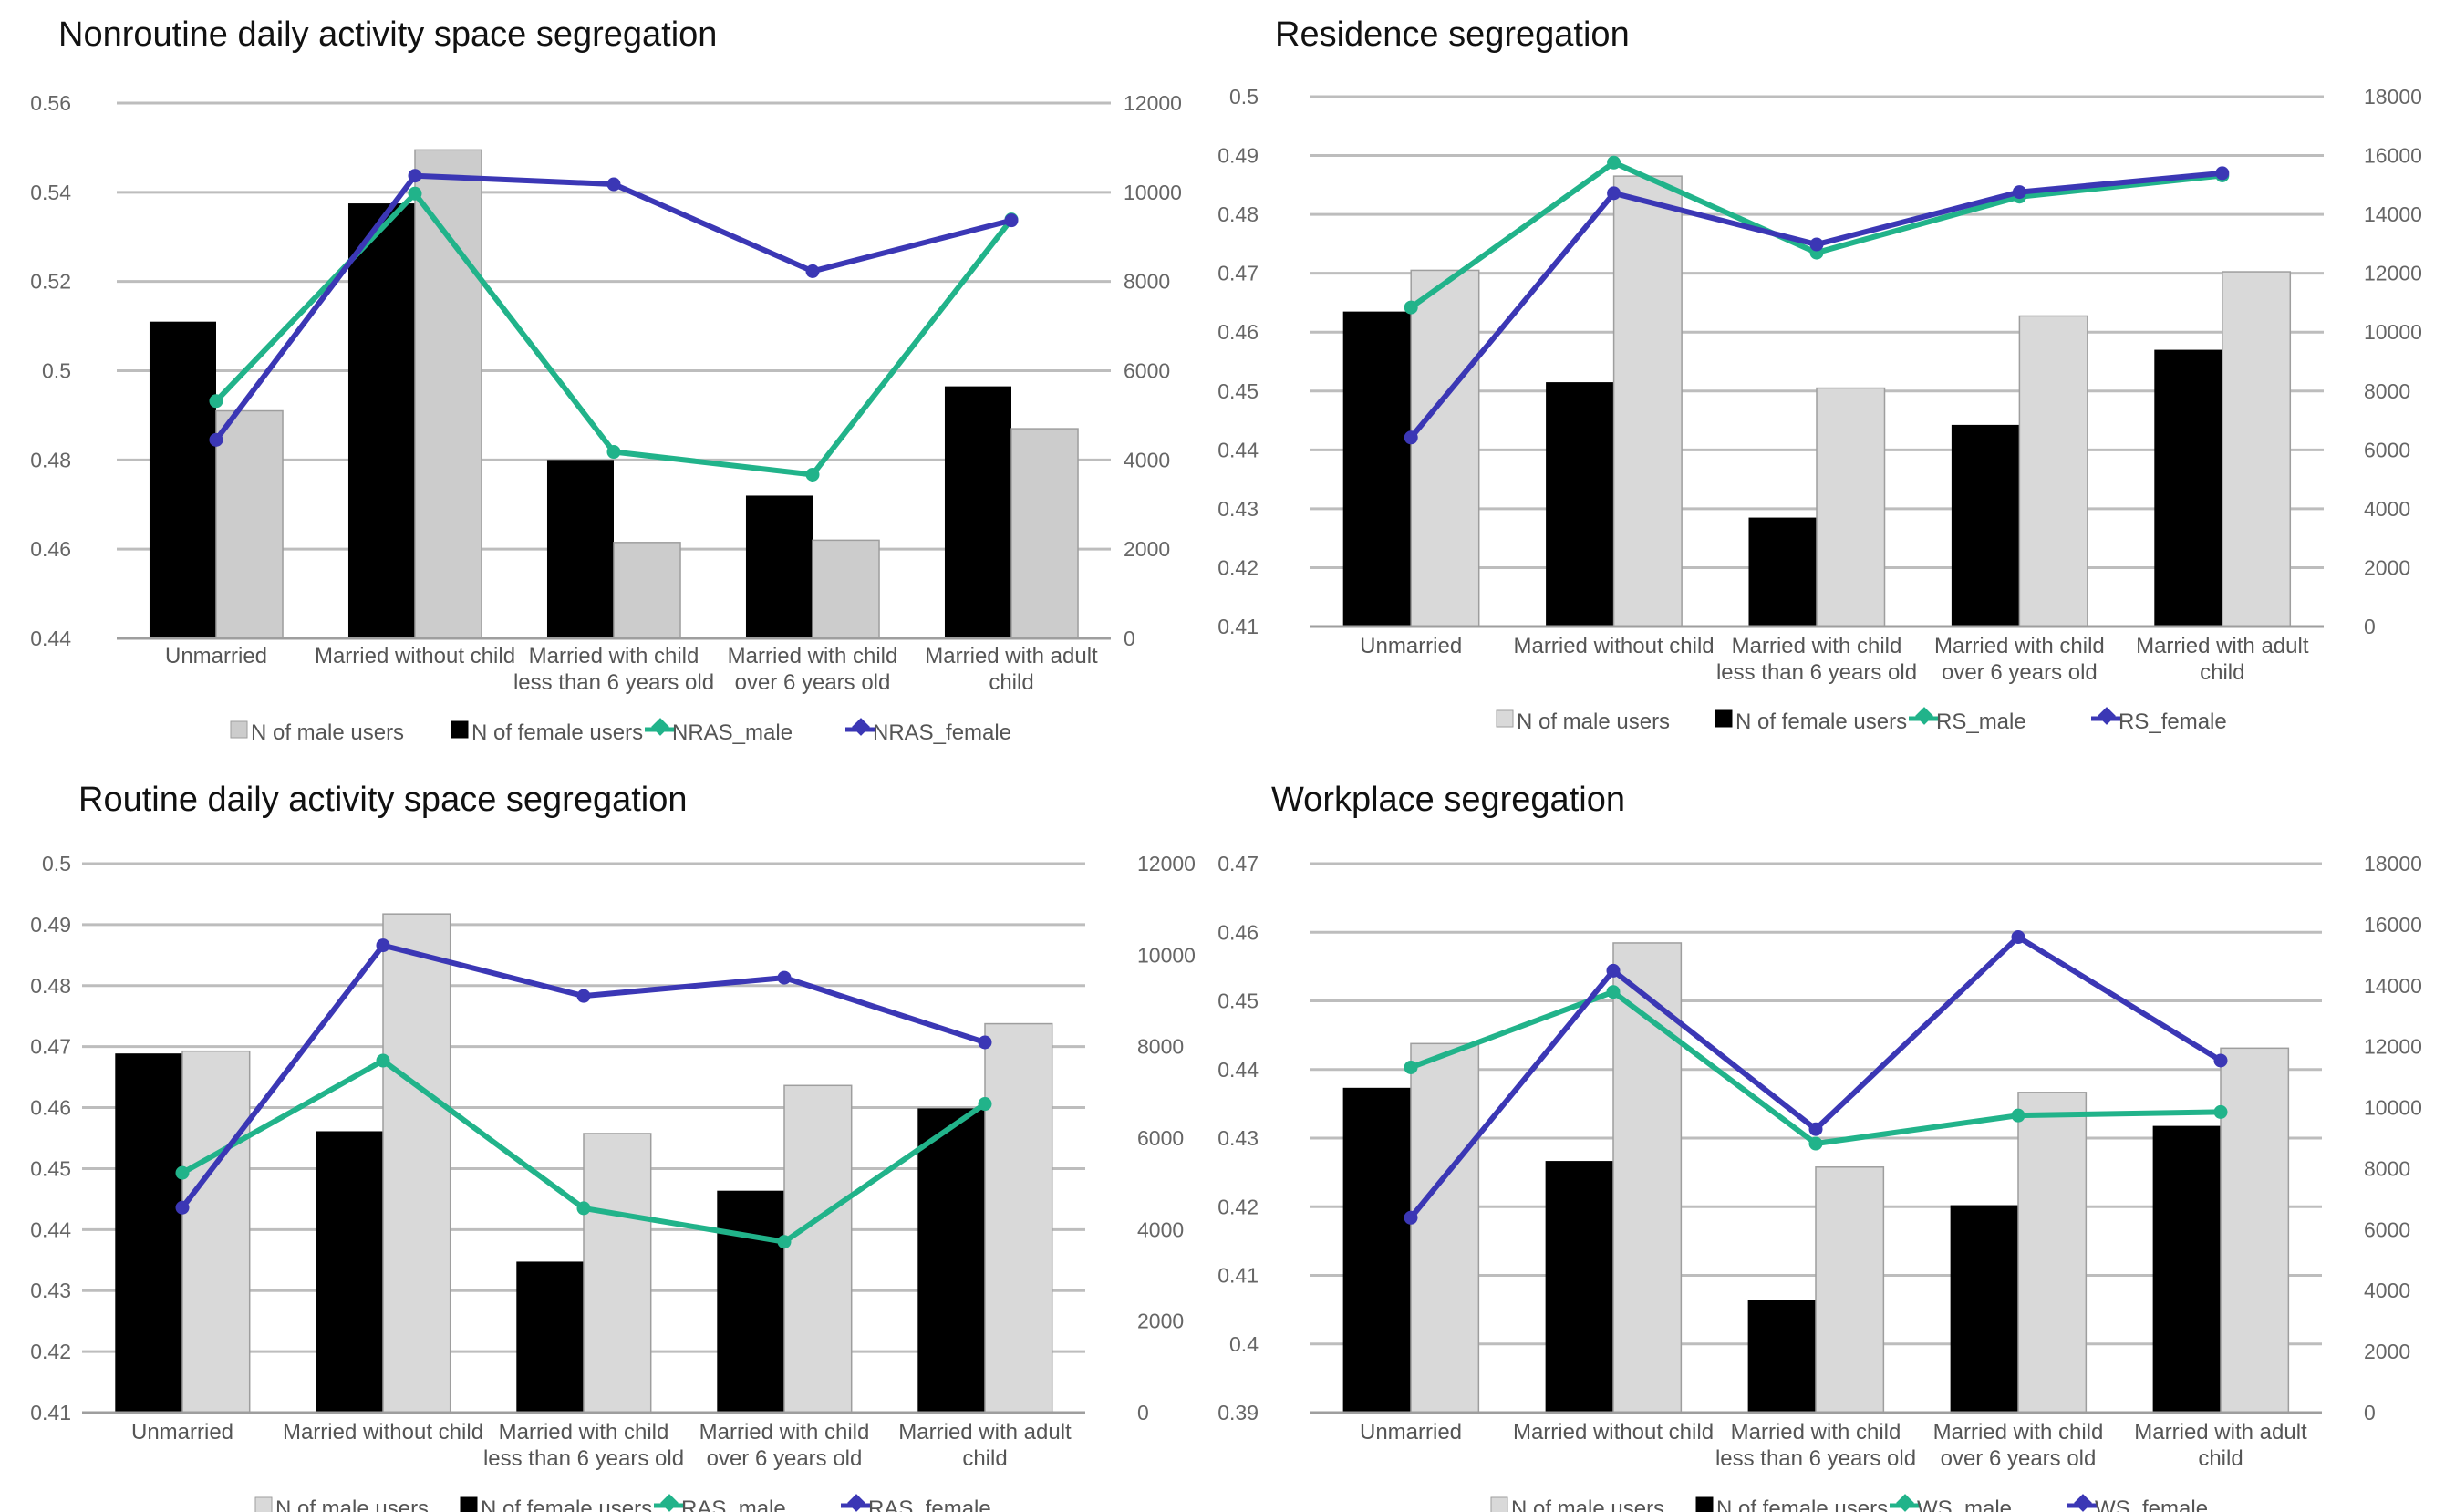 The image size is (2445, 1512). Describe the element at coordinates (1448, 800) in the screenshot. I see `chart-title: Workplace segregation` at that location.